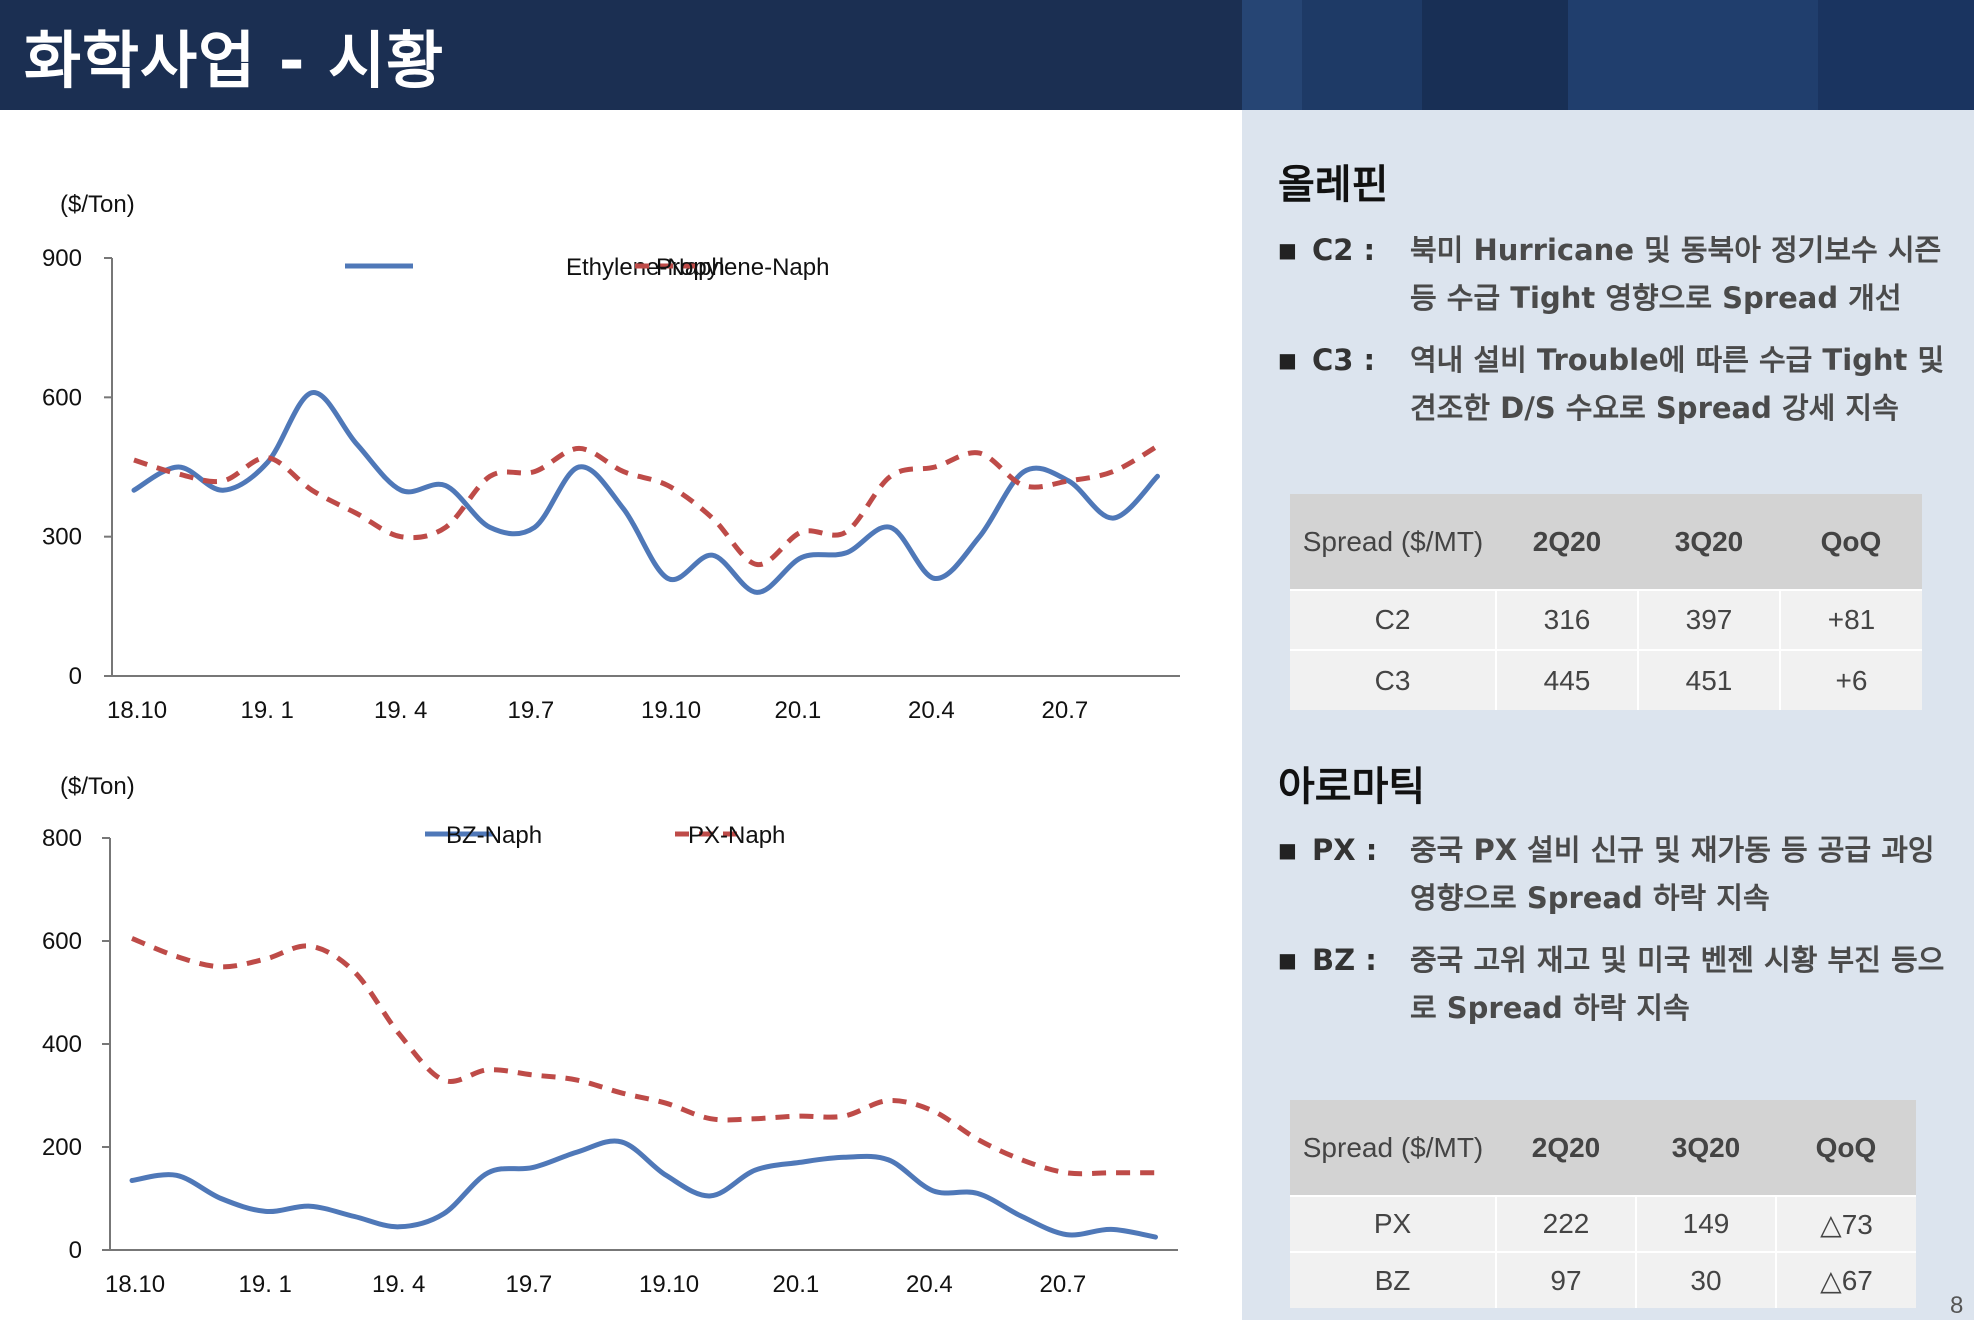 This screenshot has height=1320, width=1974. What do you see at coordinates (1333, 185) in the screenshot?
I see `olefin-section-title: 올레핀` at bounding box center [1333, 185].